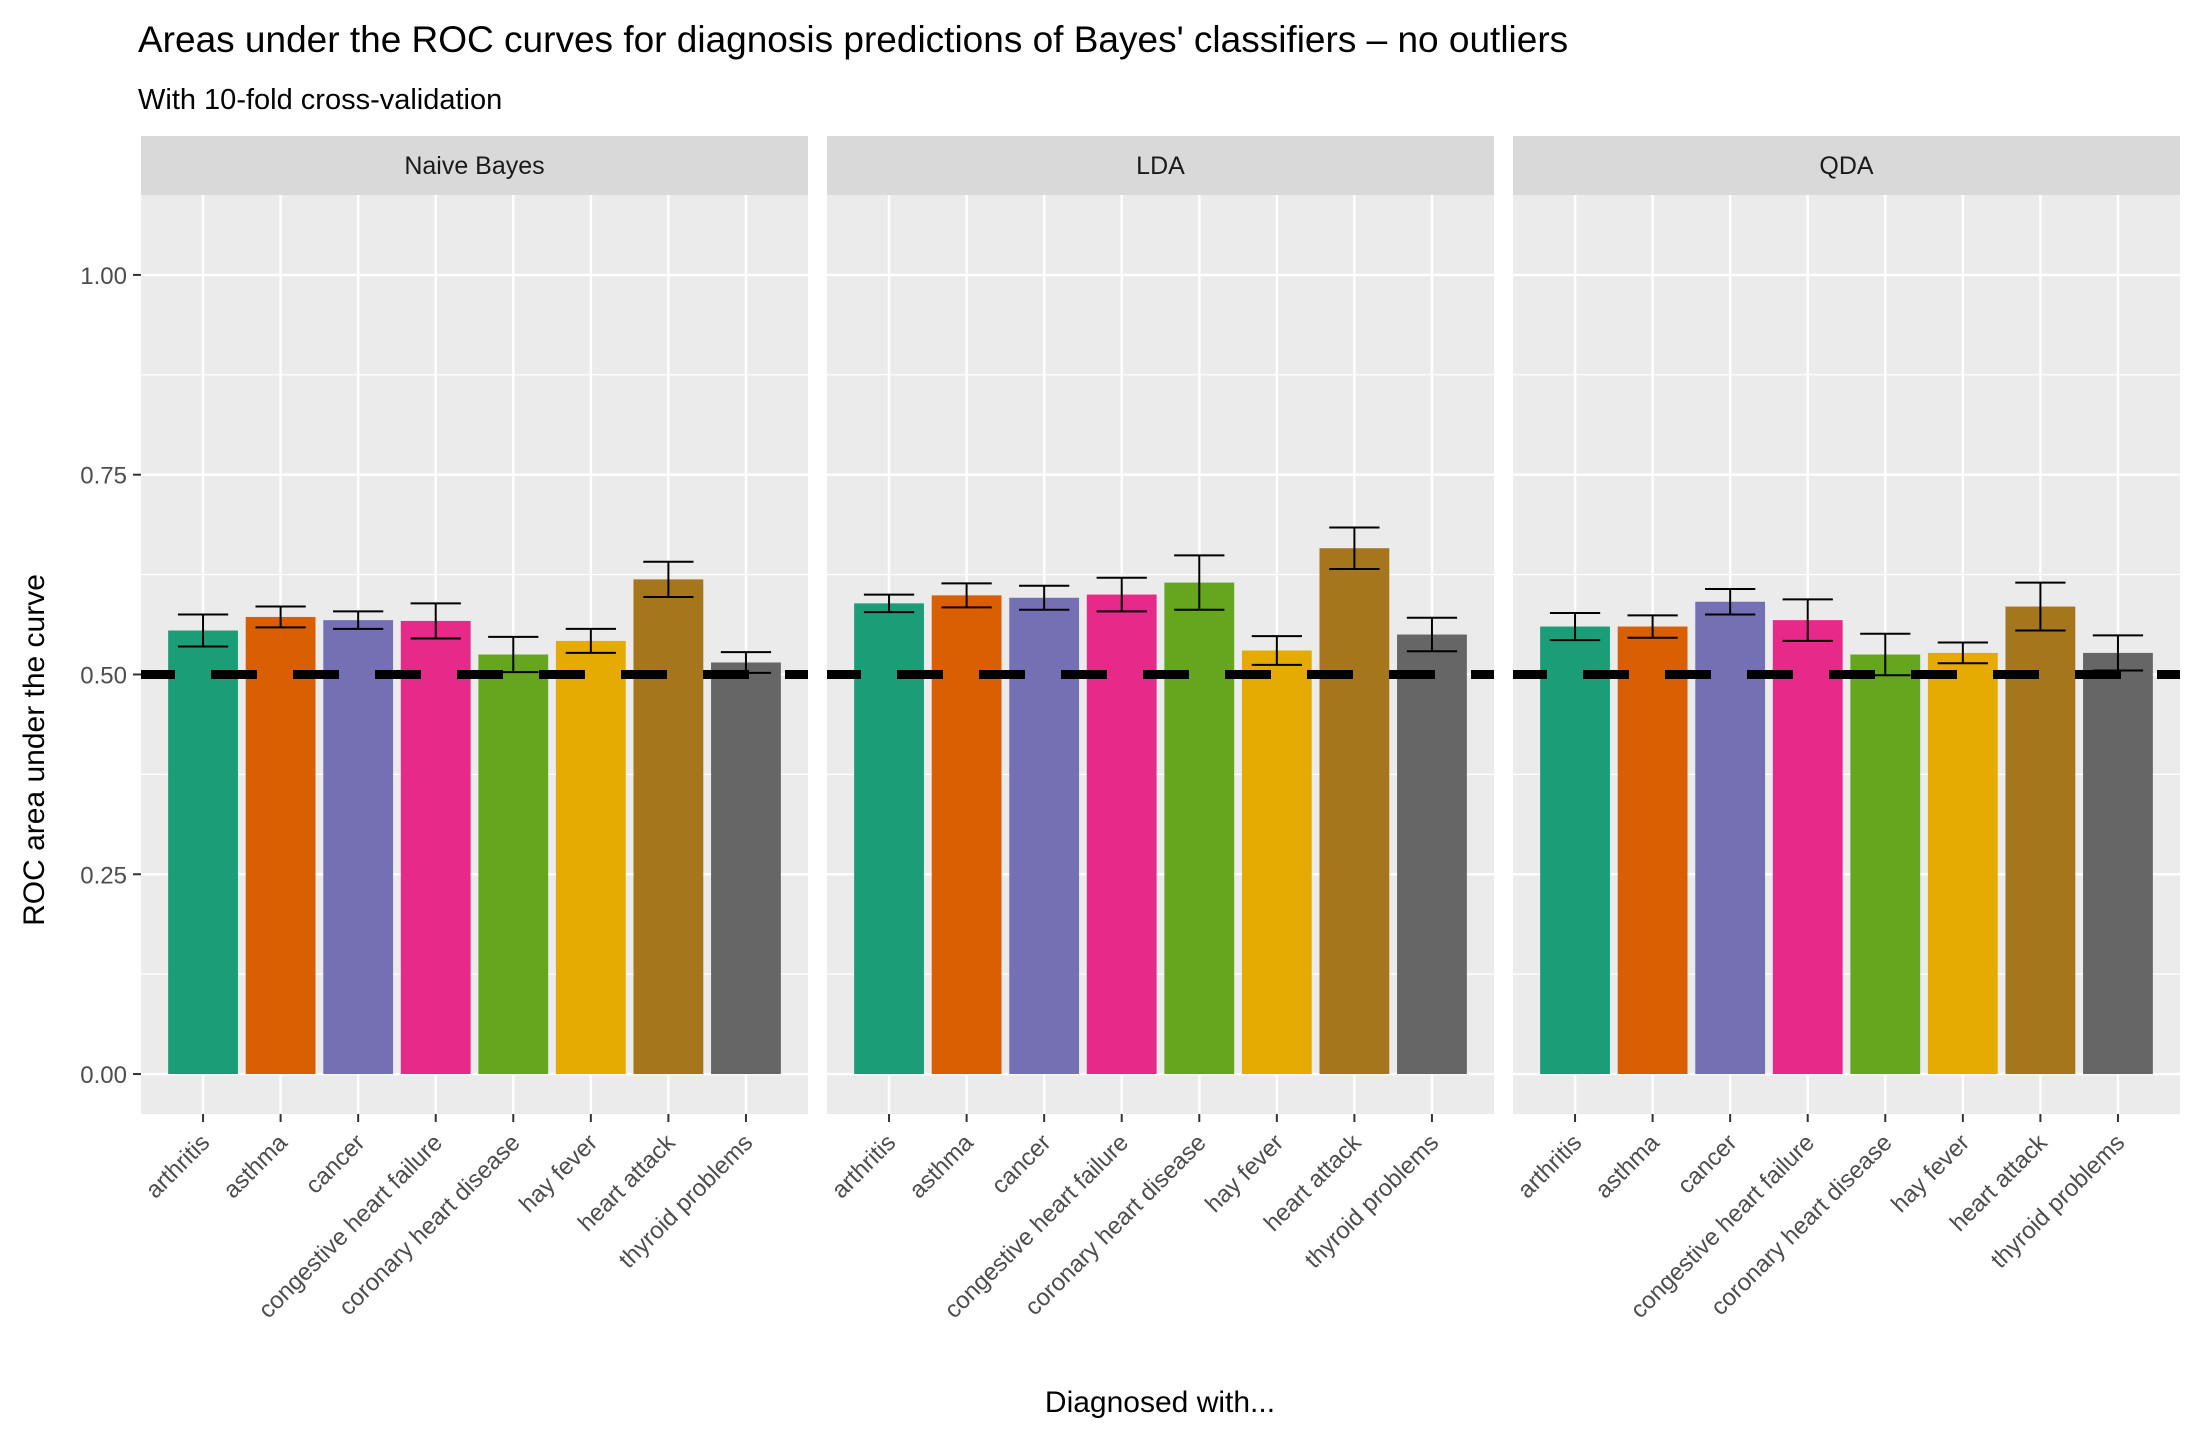 This screenshot has height=1445, width=2200. Describe the element at coordinates (103, 476) in the screenshot. I see `y-tick-label: 0.75` at that location.